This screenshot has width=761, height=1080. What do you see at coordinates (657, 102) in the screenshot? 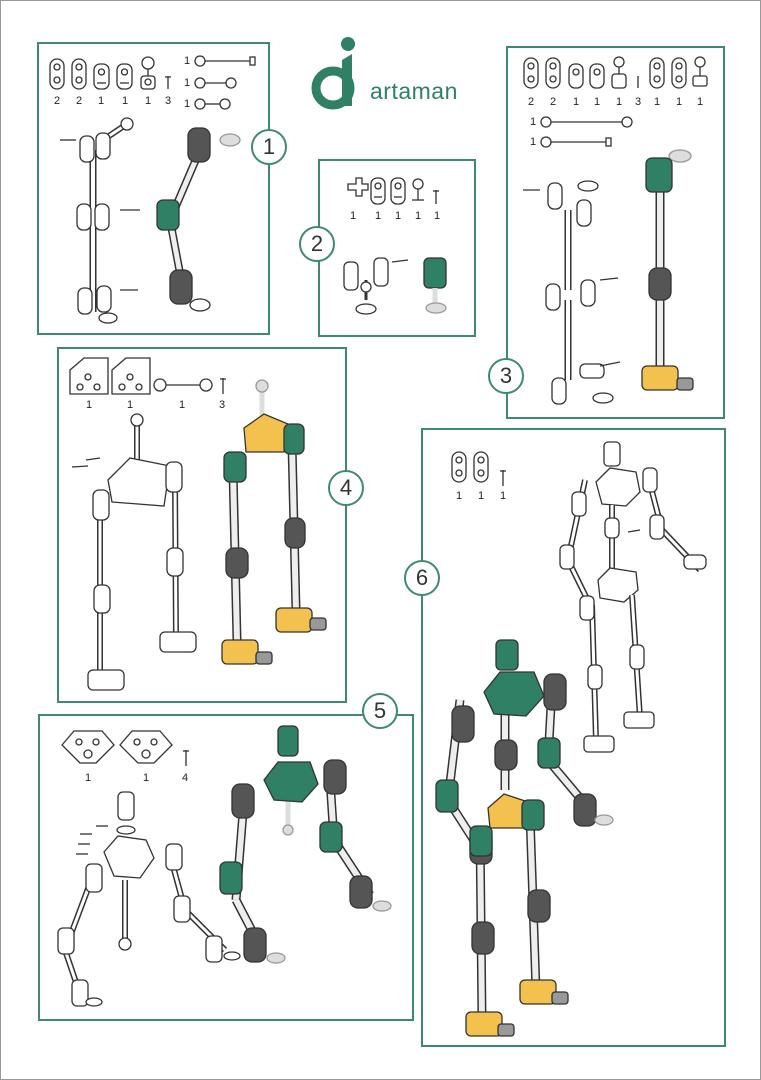
I see `step-3-qty-7: 1` at bounding box center [657, 102].